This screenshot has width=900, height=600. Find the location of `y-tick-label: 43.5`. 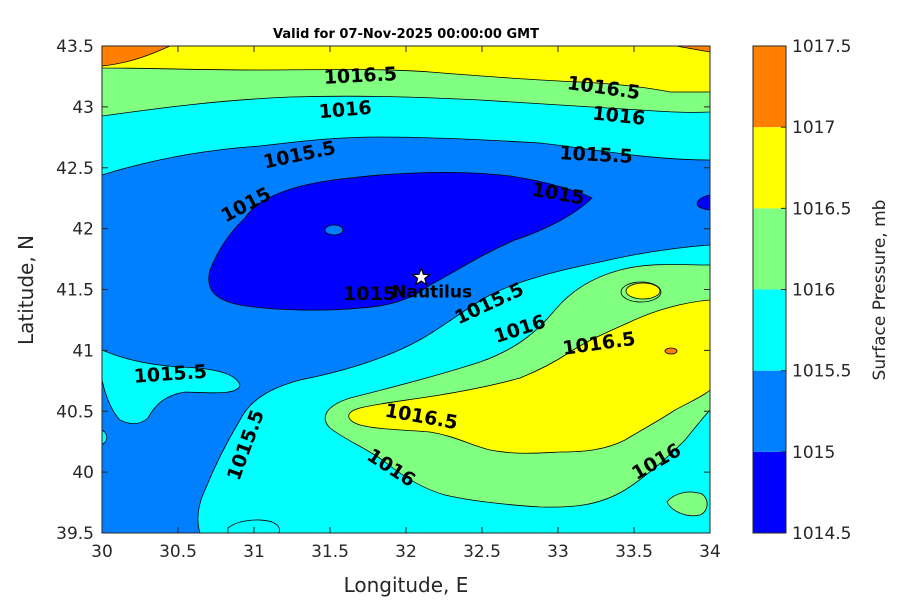

y-tick-label: 43.5 is located at coordinates (75, 47).